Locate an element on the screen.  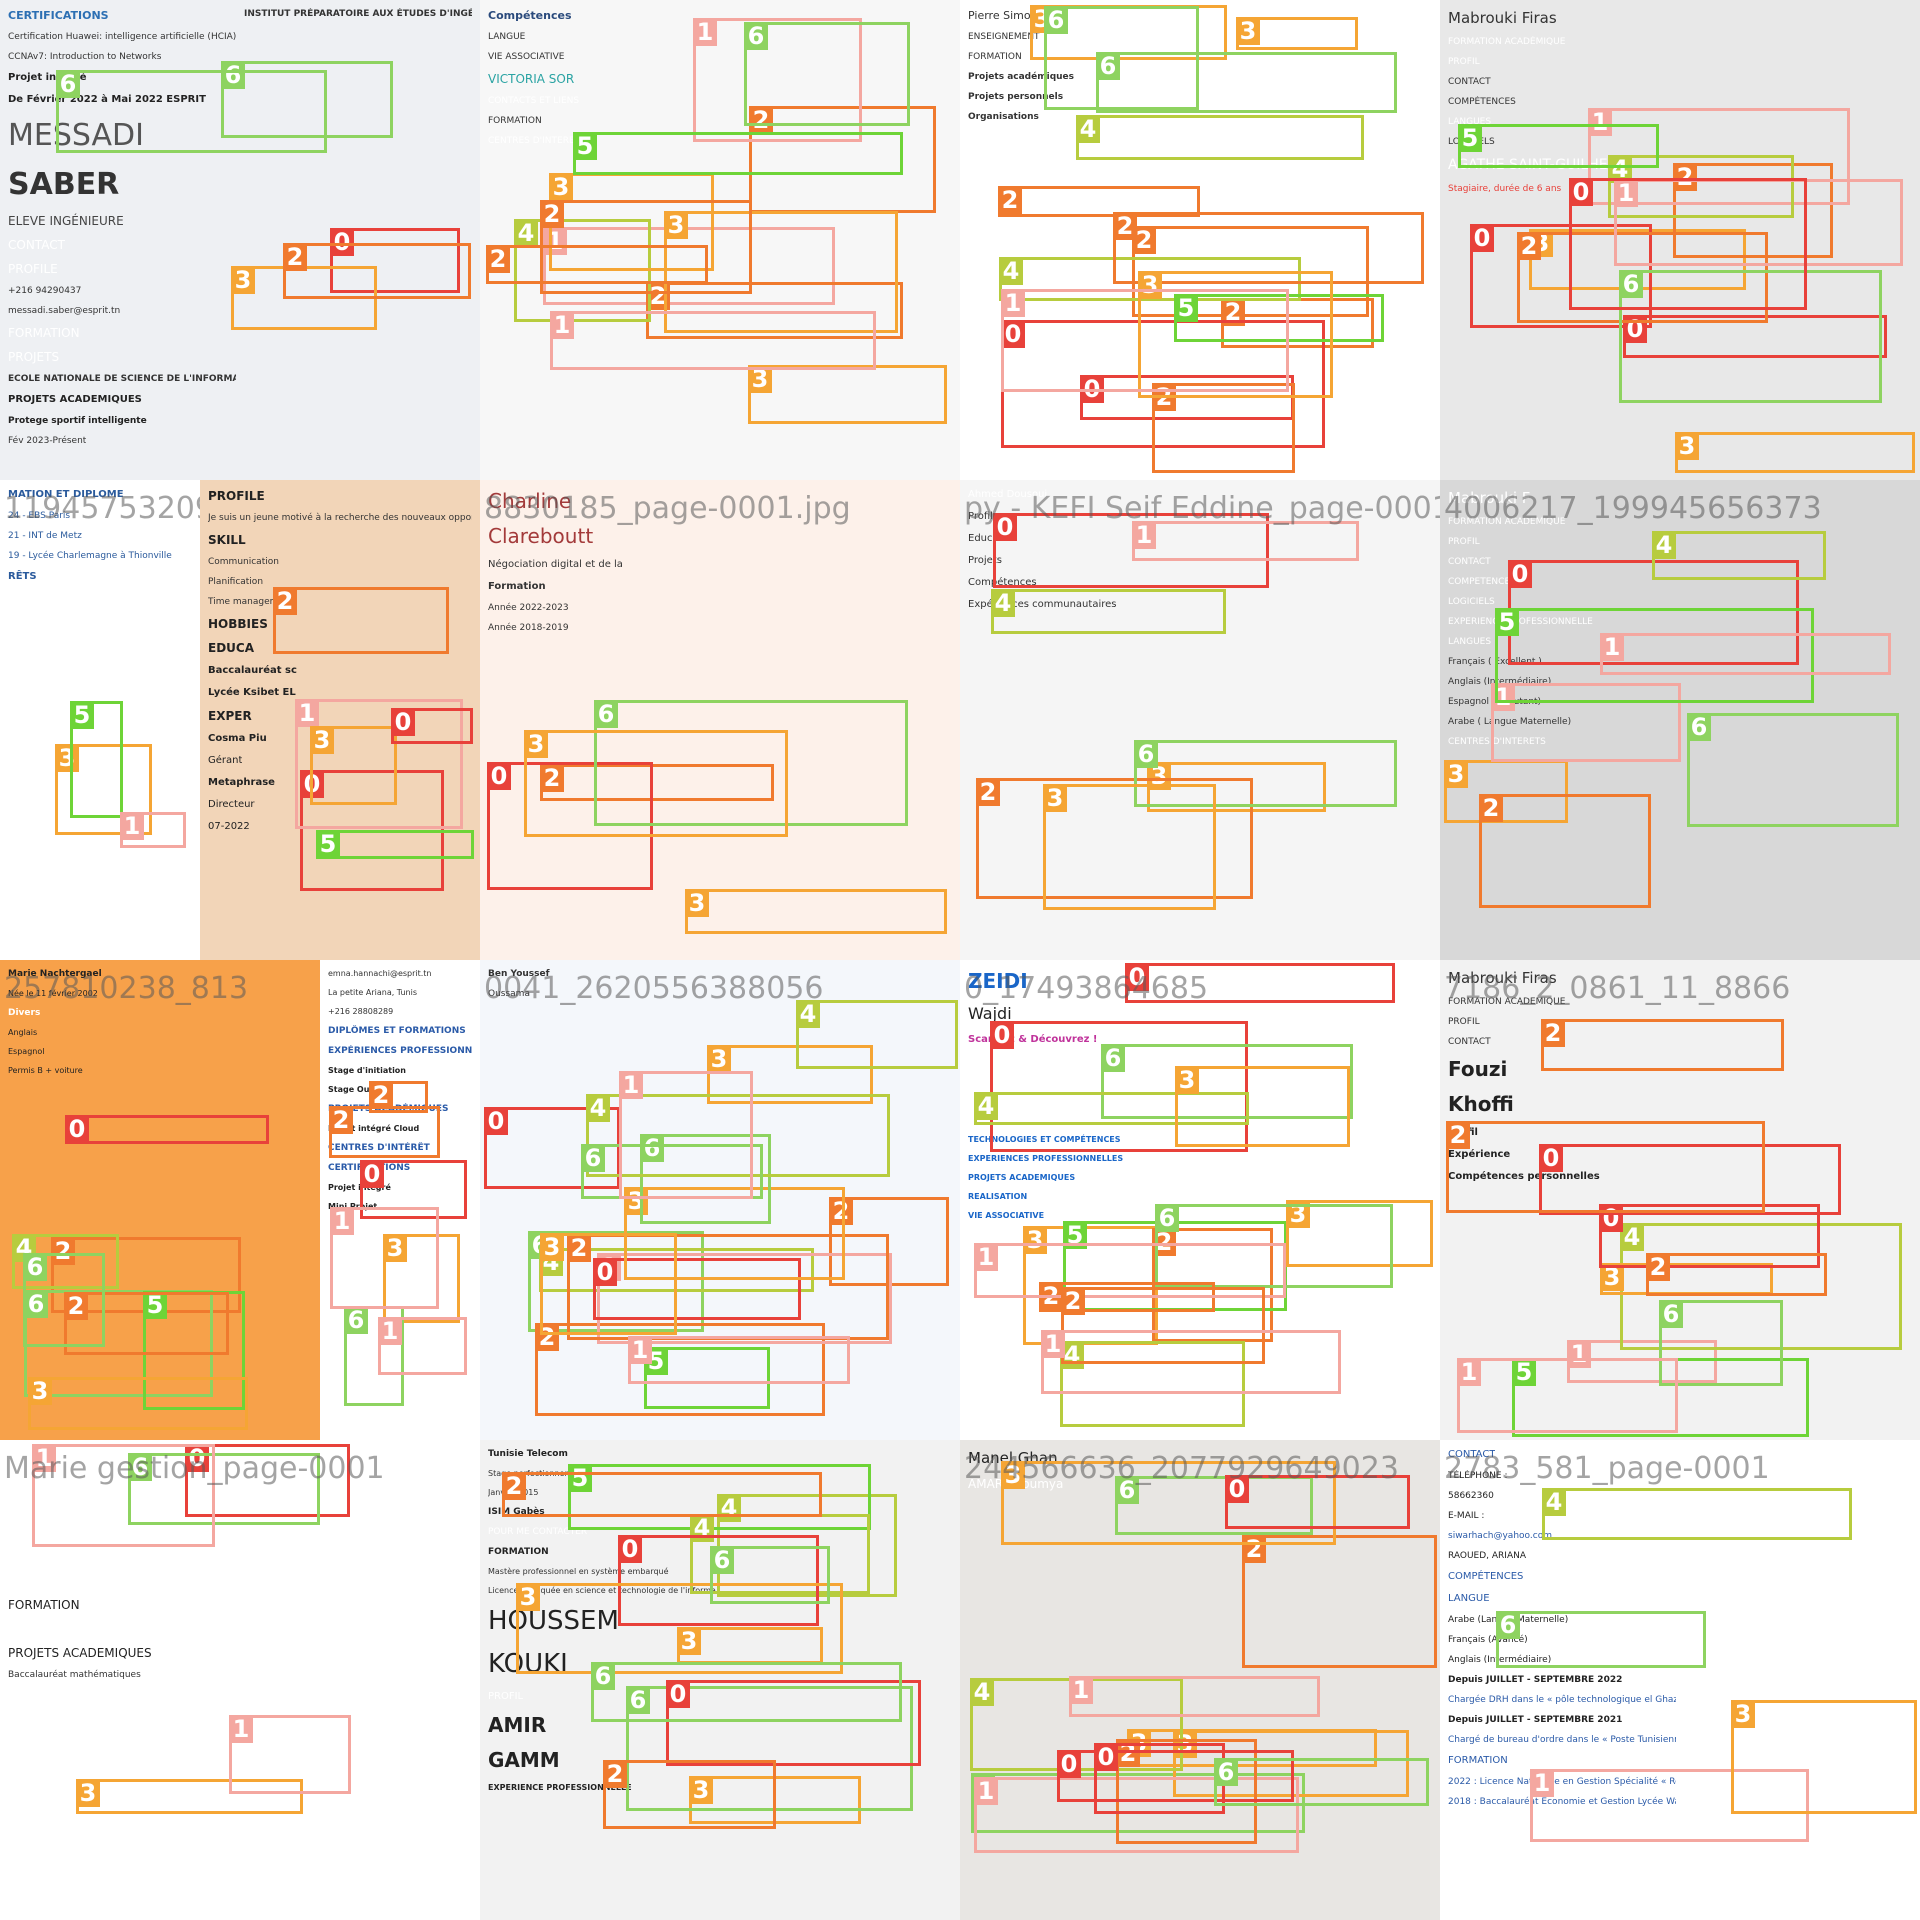
cv-text: Communication is located at coordinates (243, 562).